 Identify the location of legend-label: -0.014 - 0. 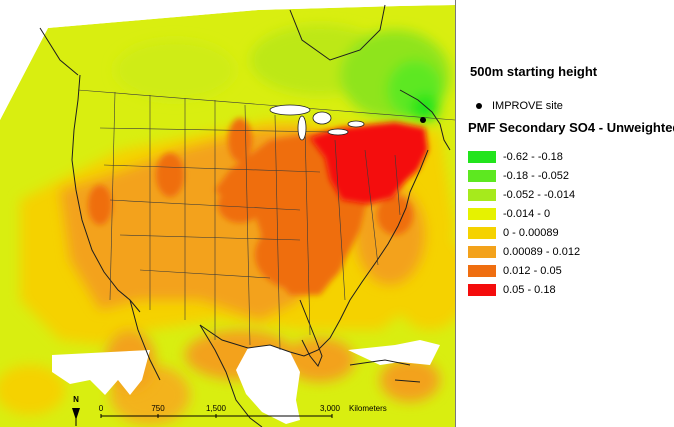
(527, 213).